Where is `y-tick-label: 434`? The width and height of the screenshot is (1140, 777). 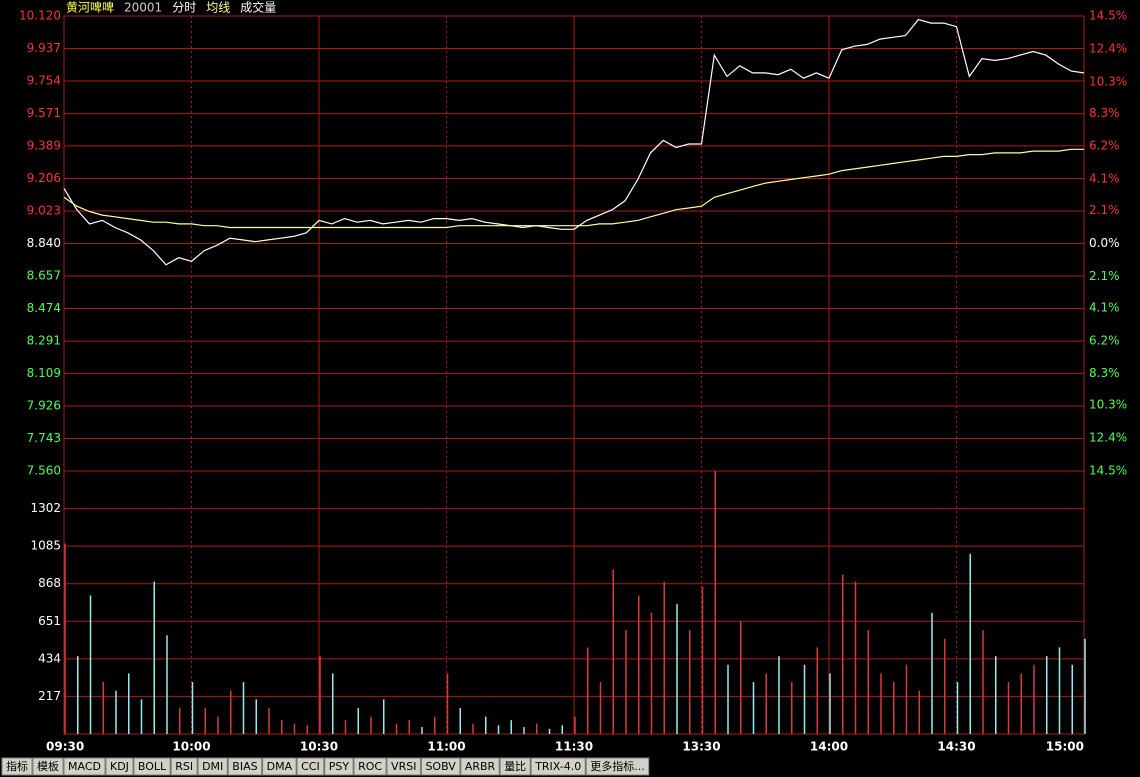
y-tick-label: 434 is located at coordinates (49, 658).